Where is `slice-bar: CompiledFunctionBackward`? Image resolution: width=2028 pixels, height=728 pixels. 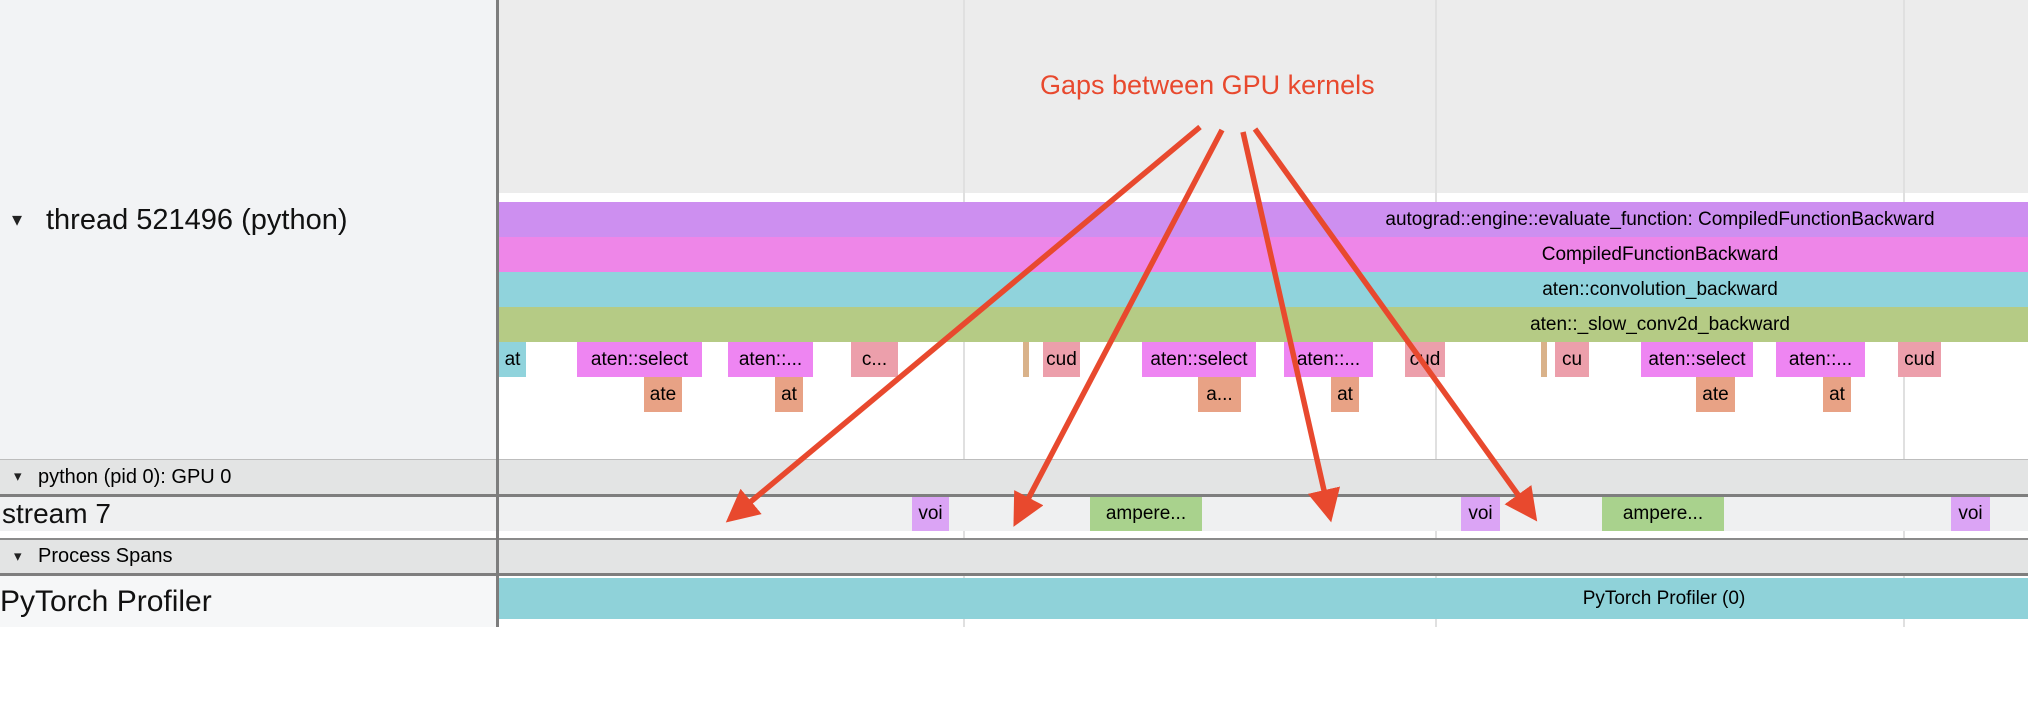
slice-bar: CompiledFunctionBackward is located at coordinates (1263, 254).